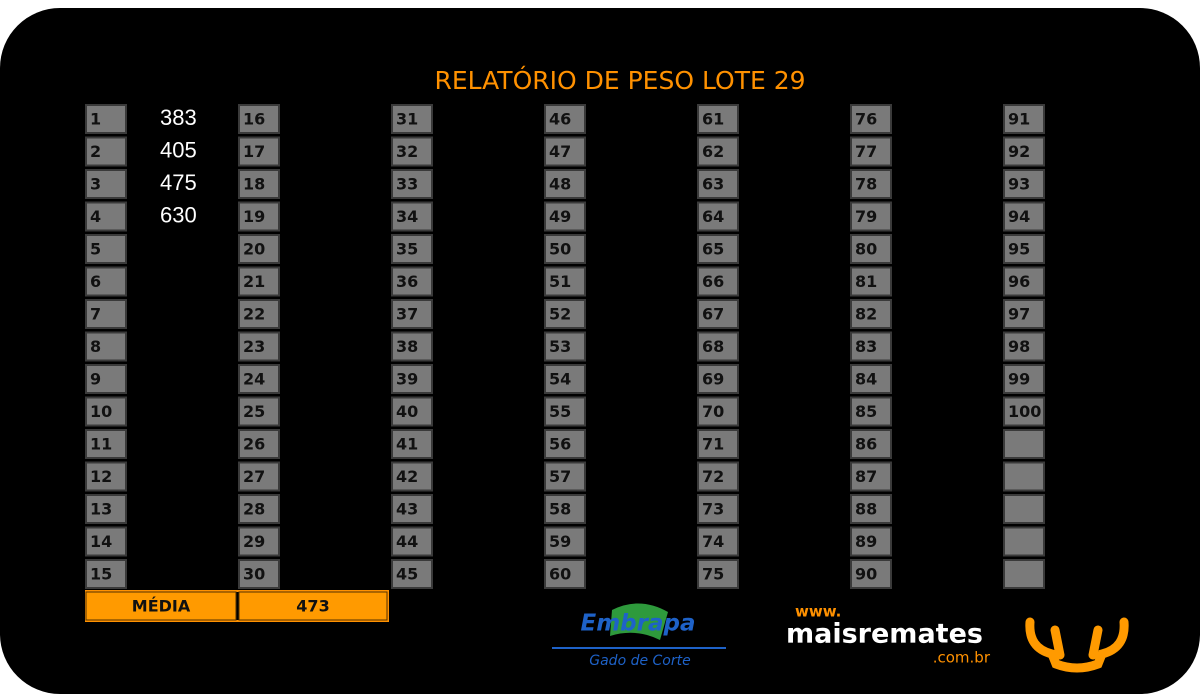 This screenshot has height=700, width=1200. Describe the element at coordinates (95, 184) in the screenshot. I see `lot-number: 3` at that location.